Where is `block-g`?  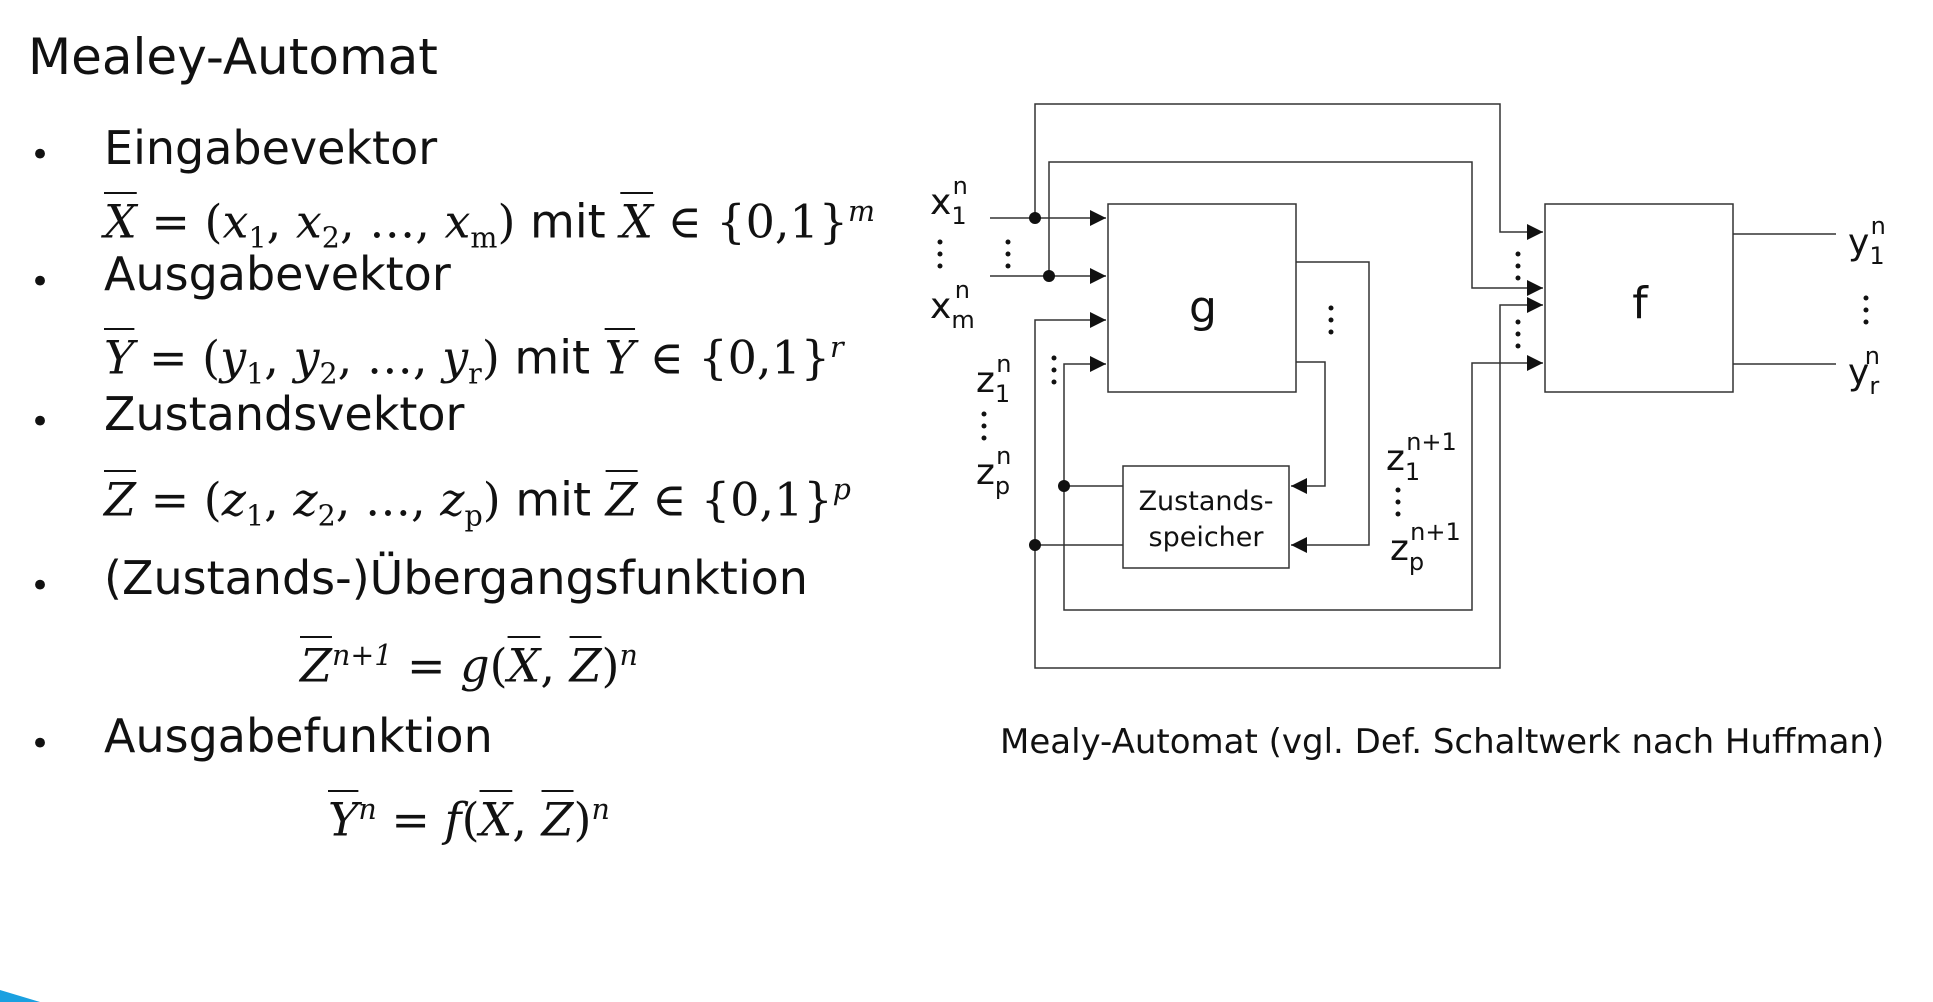 block-g is located at coordinates (1202, 298).